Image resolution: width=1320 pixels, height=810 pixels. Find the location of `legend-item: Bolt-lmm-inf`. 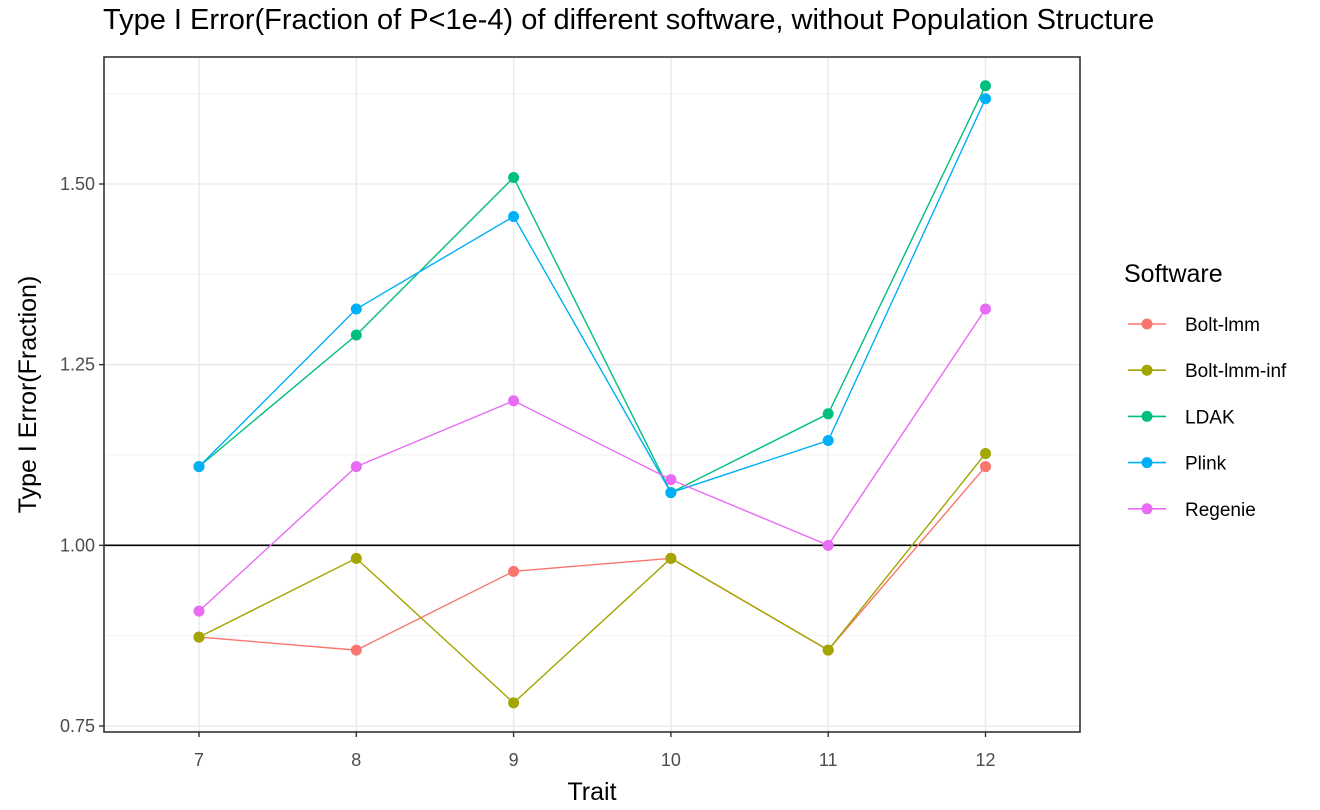

legend-item: Bolt-lmm-inf is located at coordinates (1207, 371).